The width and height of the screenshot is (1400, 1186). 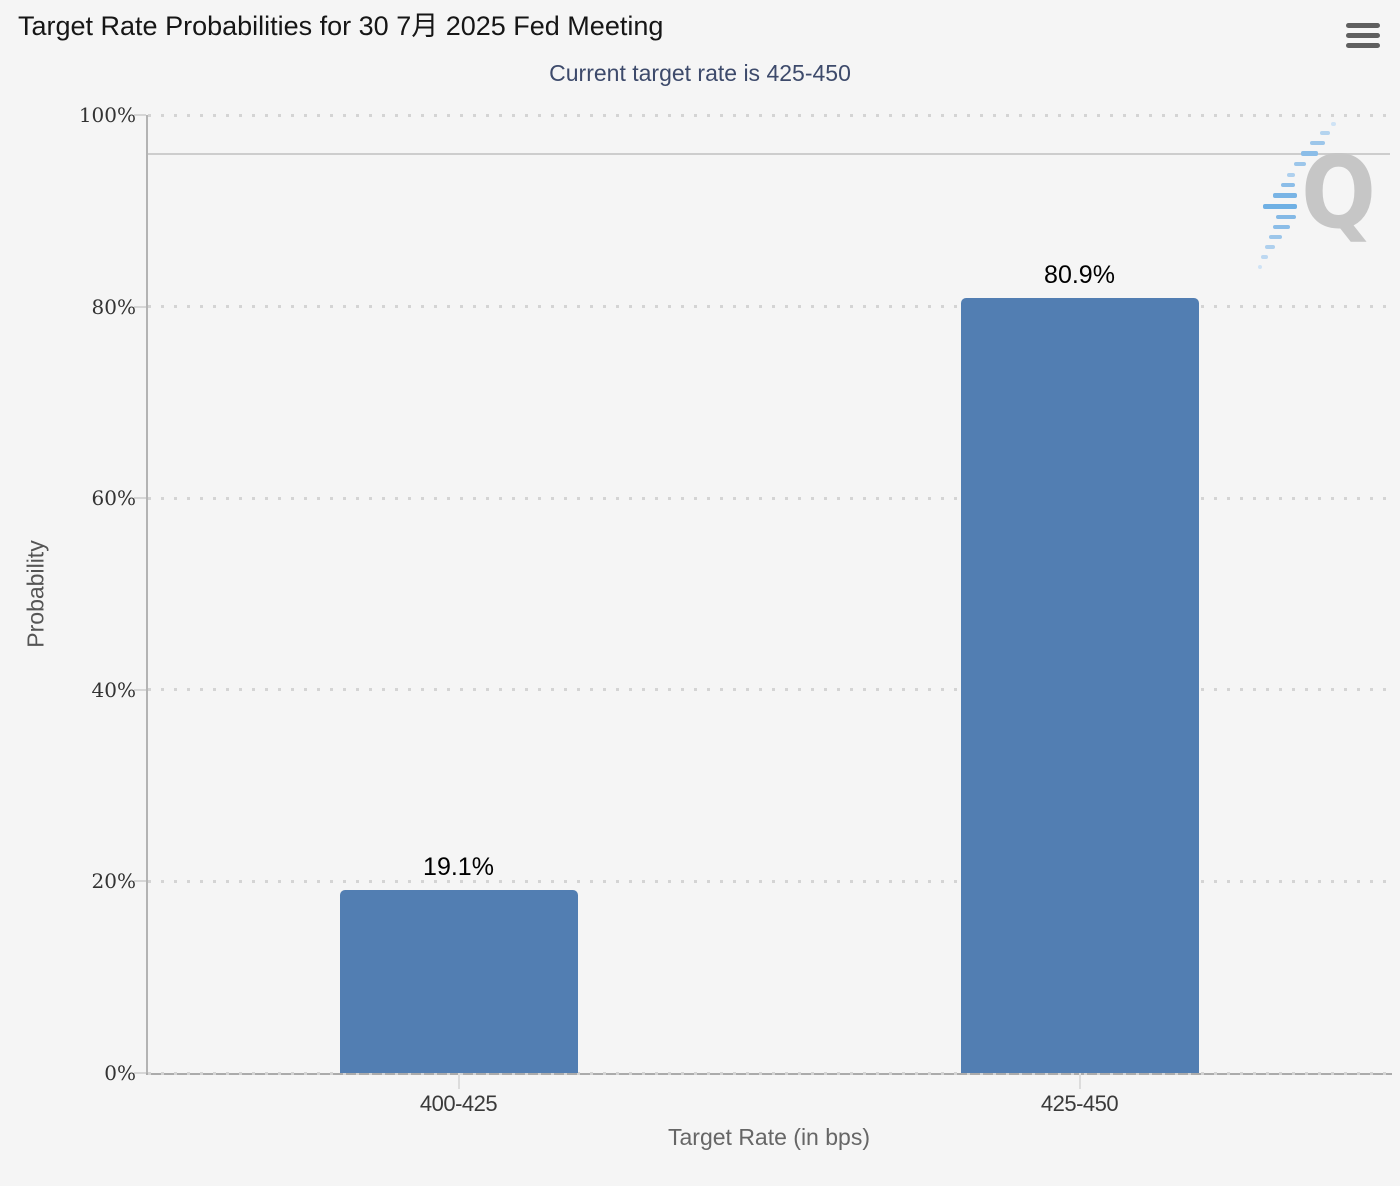 I want to click on hamburger-menu-icon, so click(x=1363, y=35).